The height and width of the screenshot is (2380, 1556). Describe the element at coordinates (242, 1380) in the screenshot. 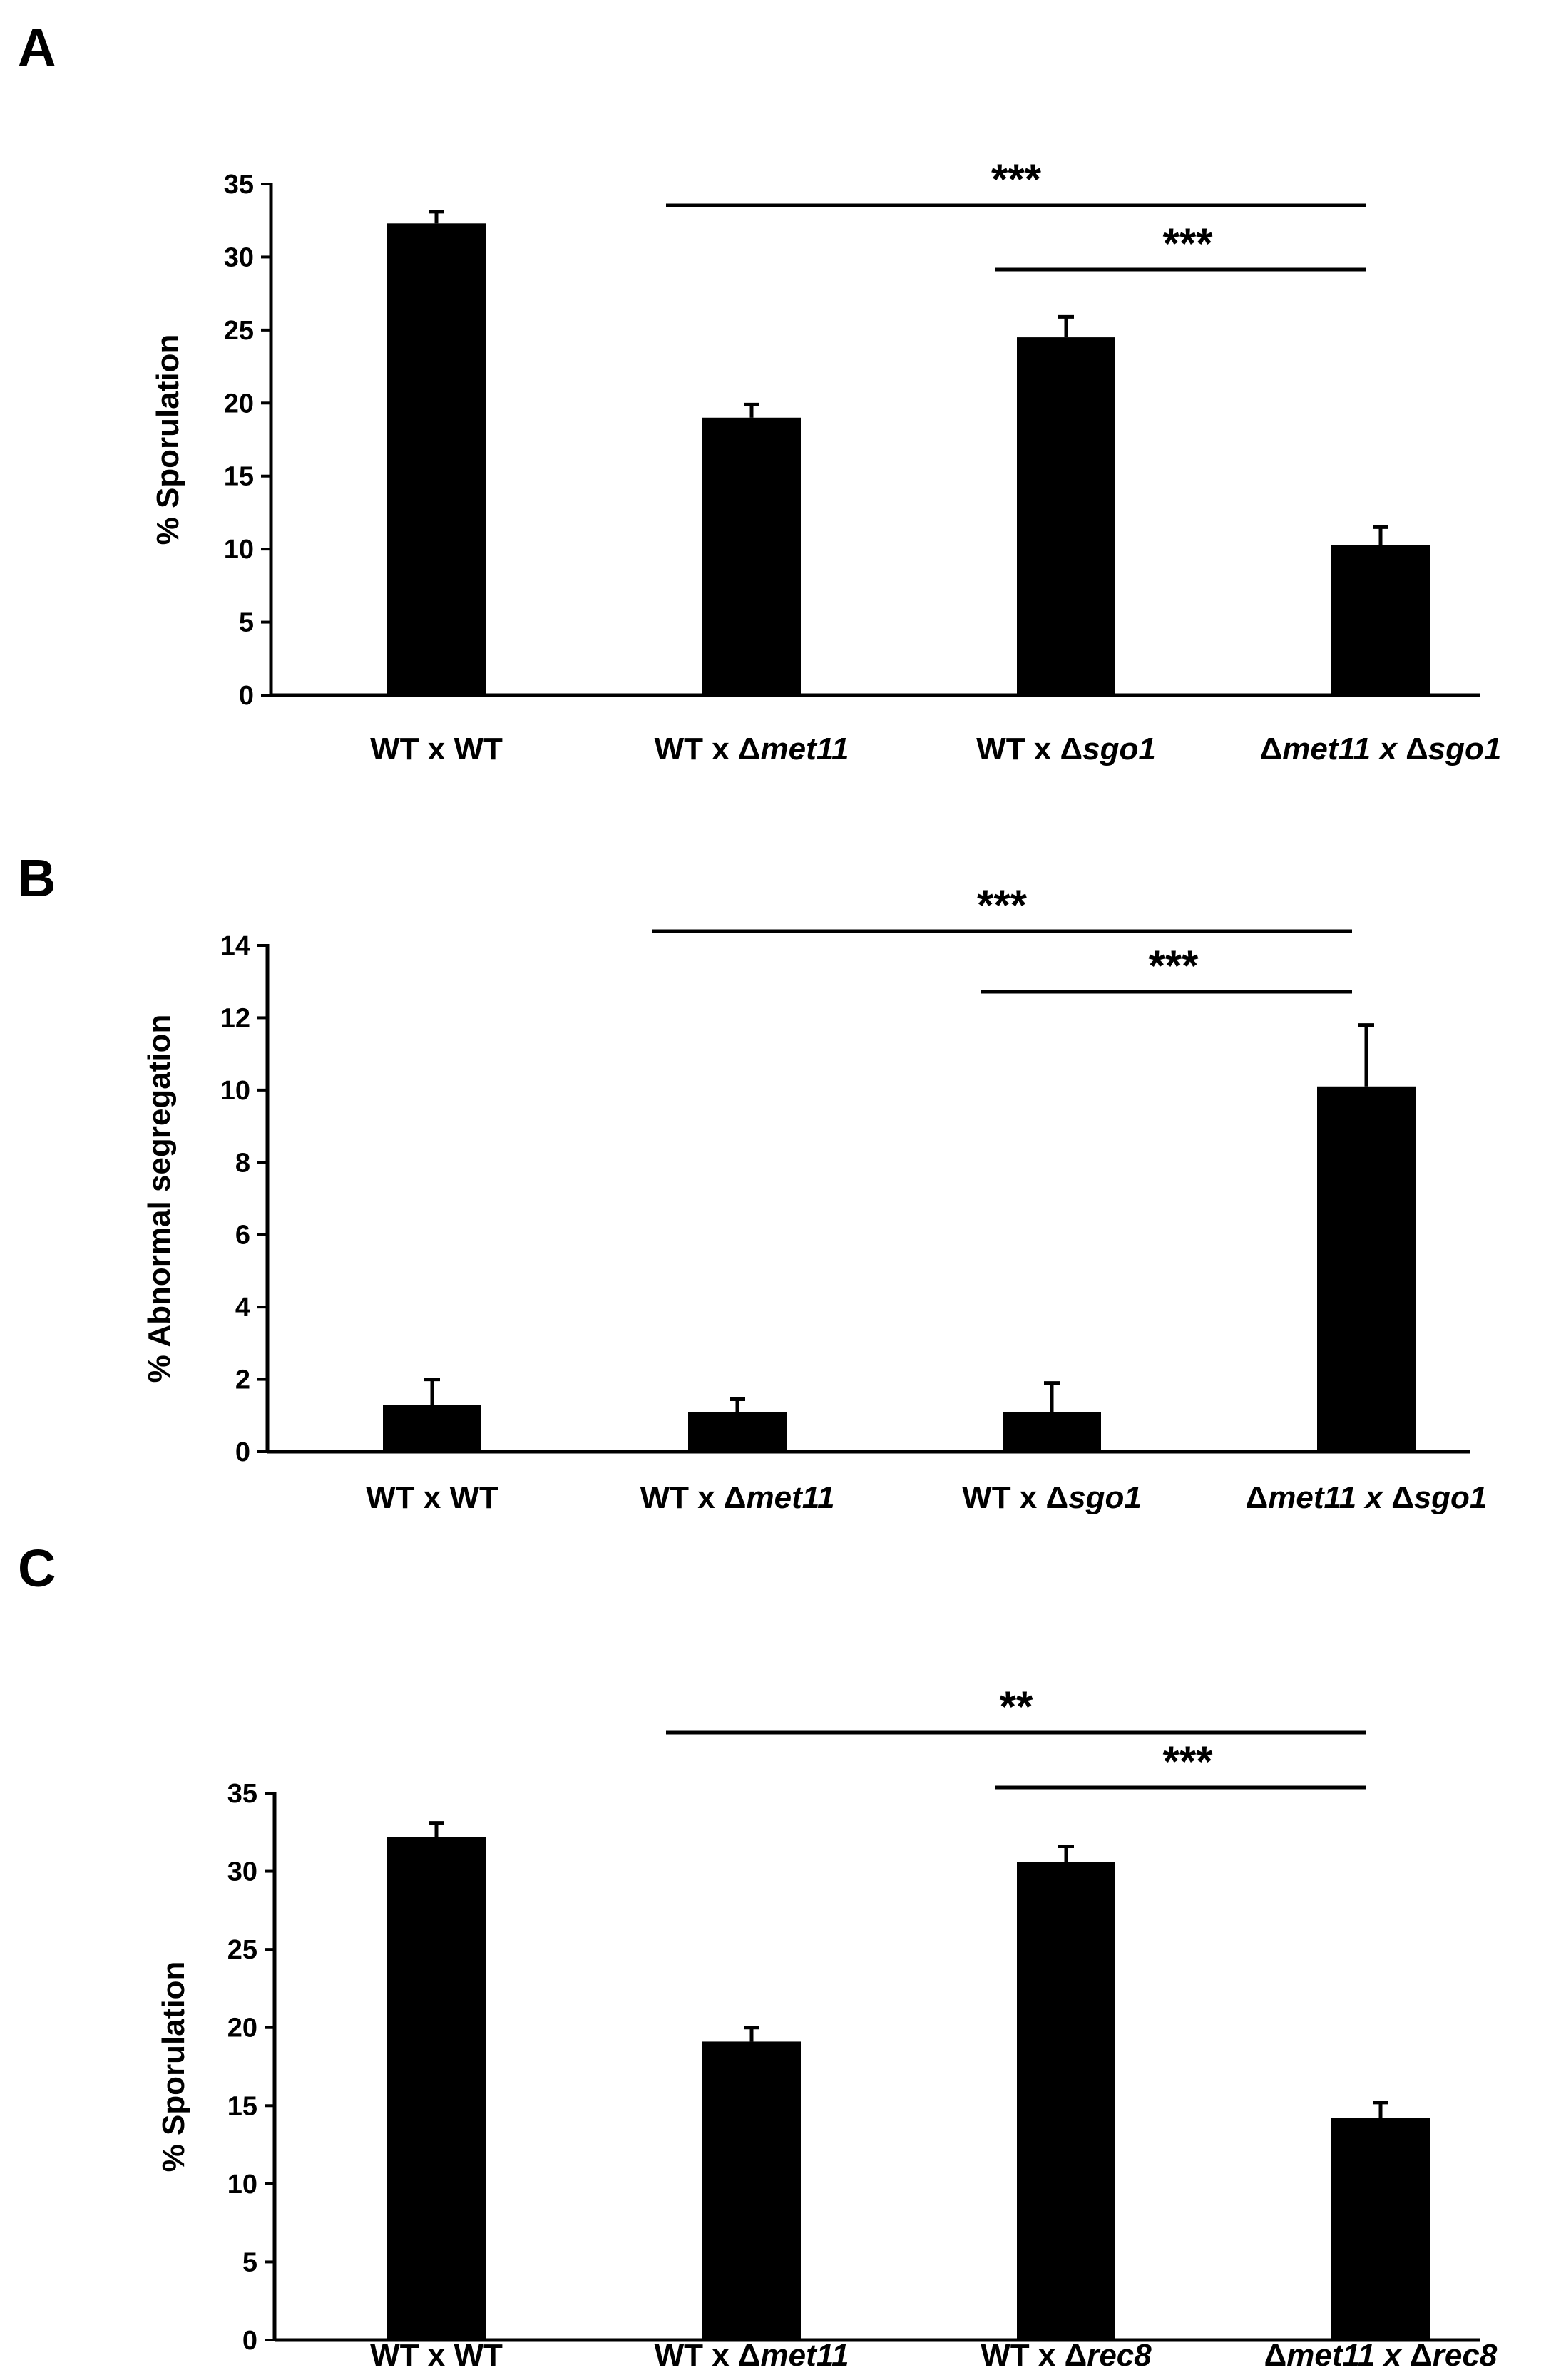

I see `y-tick-label: 2` at that location.